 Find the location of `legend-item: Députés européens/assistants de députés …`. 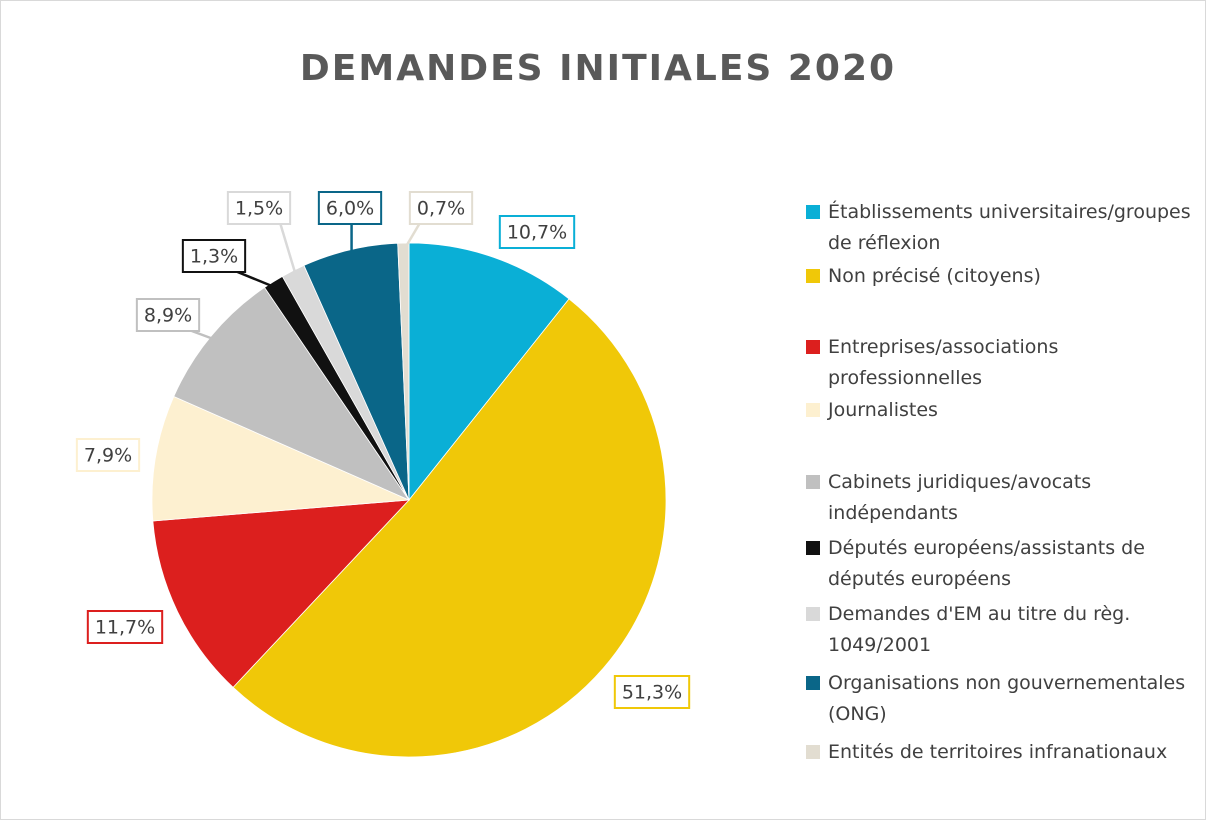

legend-item: Députés européens/assistants de députés … is located at coordinates (998, 564).